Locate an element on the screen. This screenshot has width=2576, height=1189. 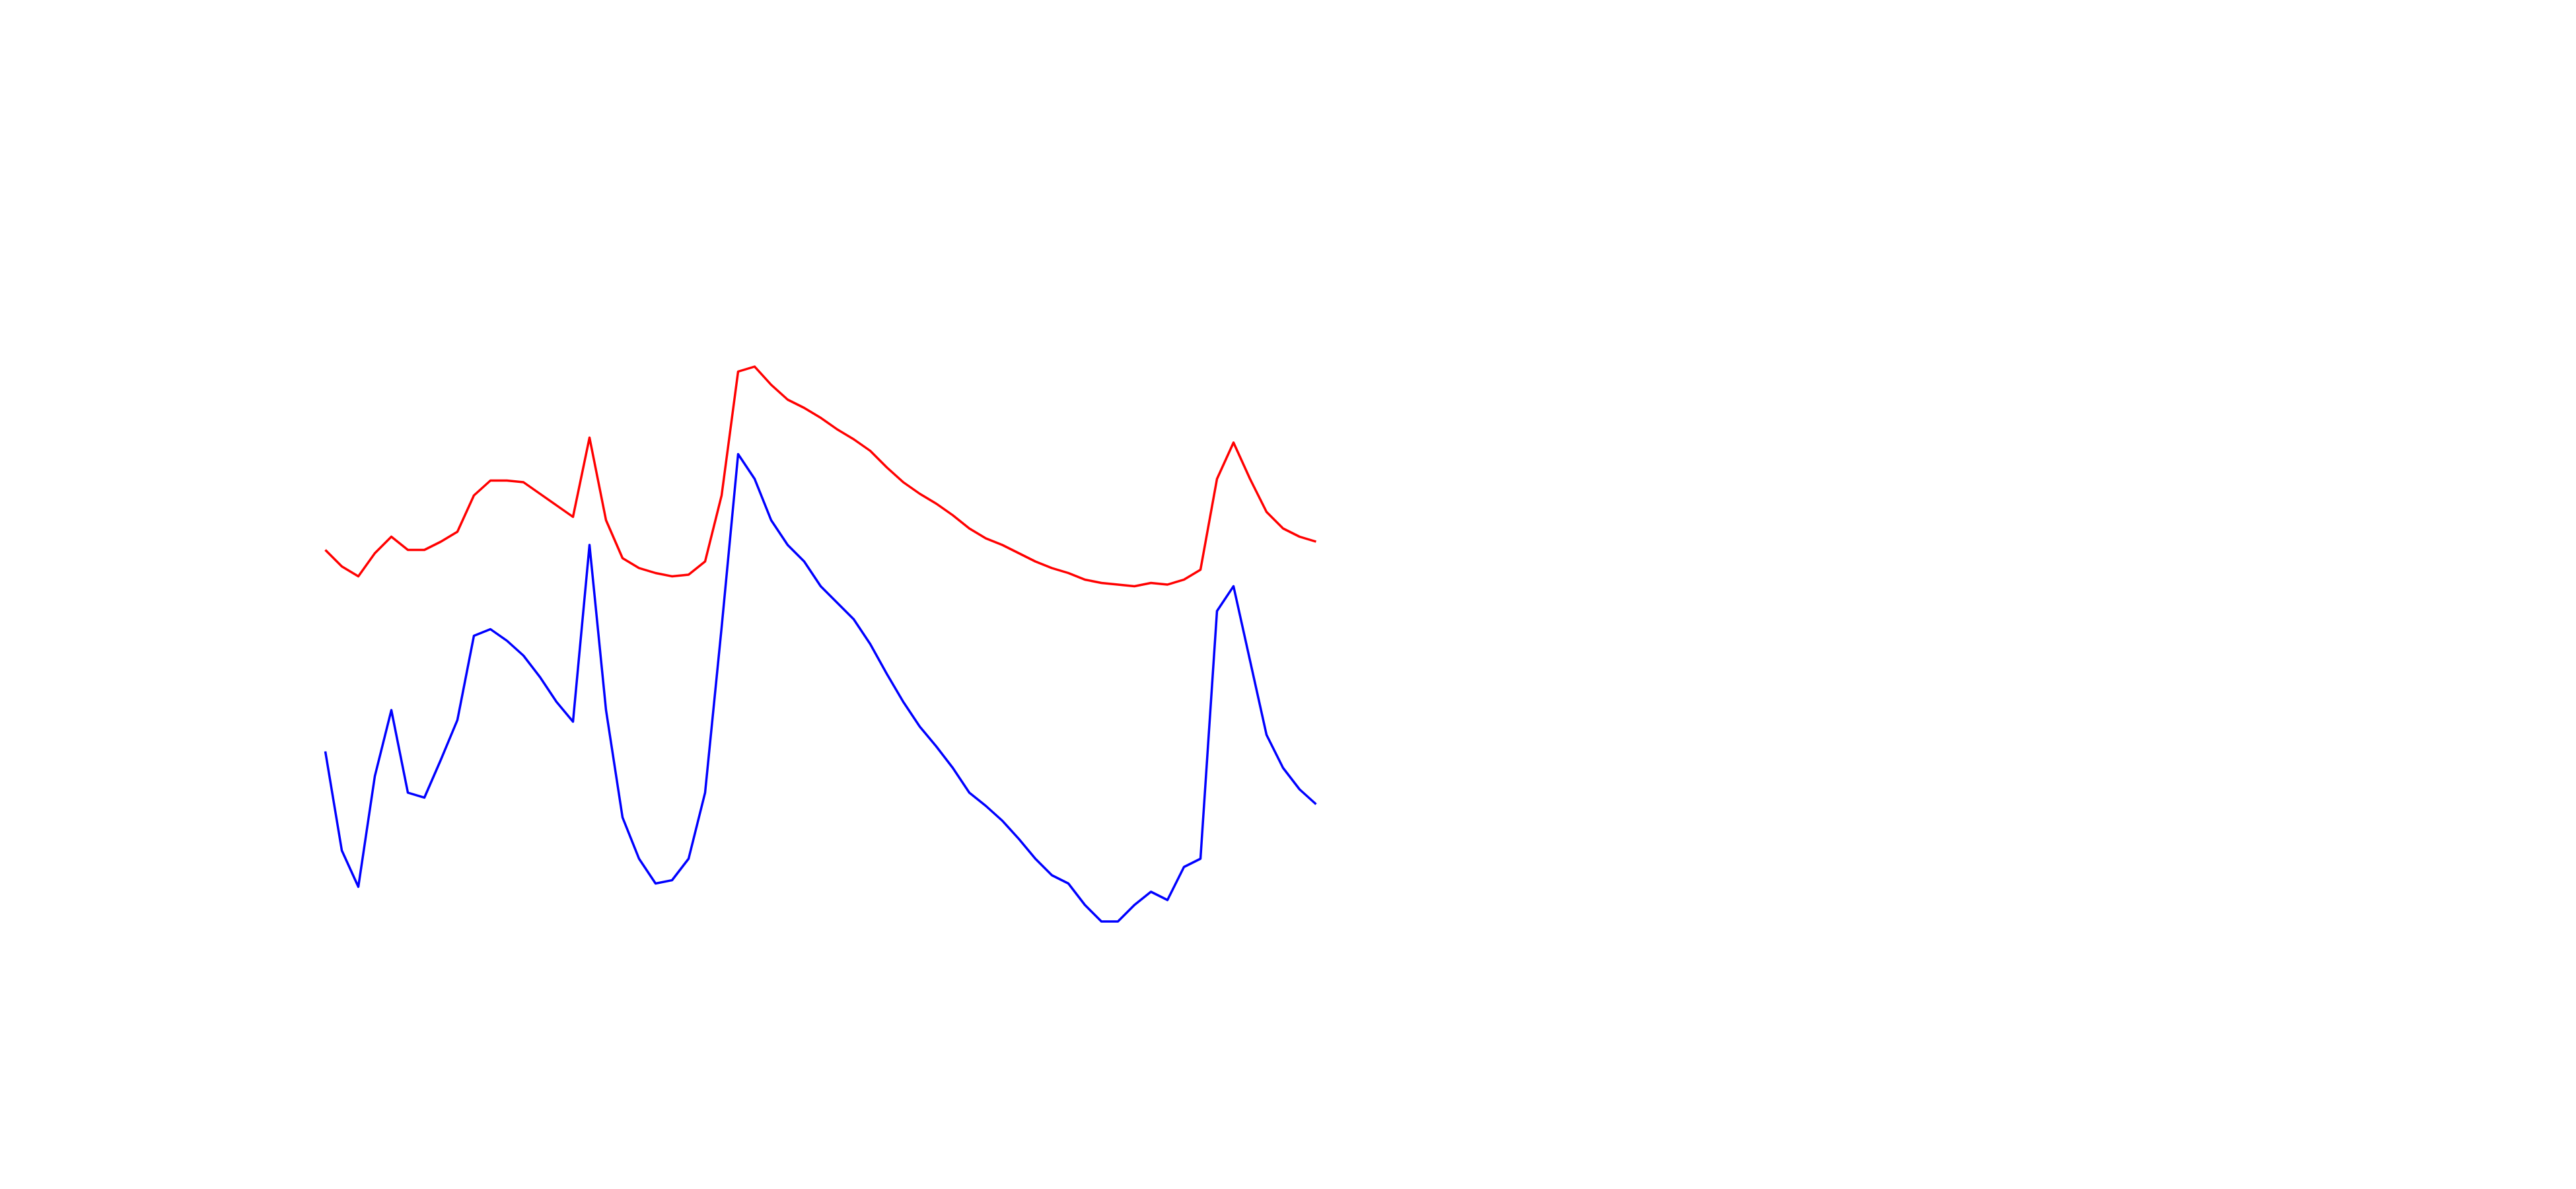
series-line is located at coordinates (821, 476).